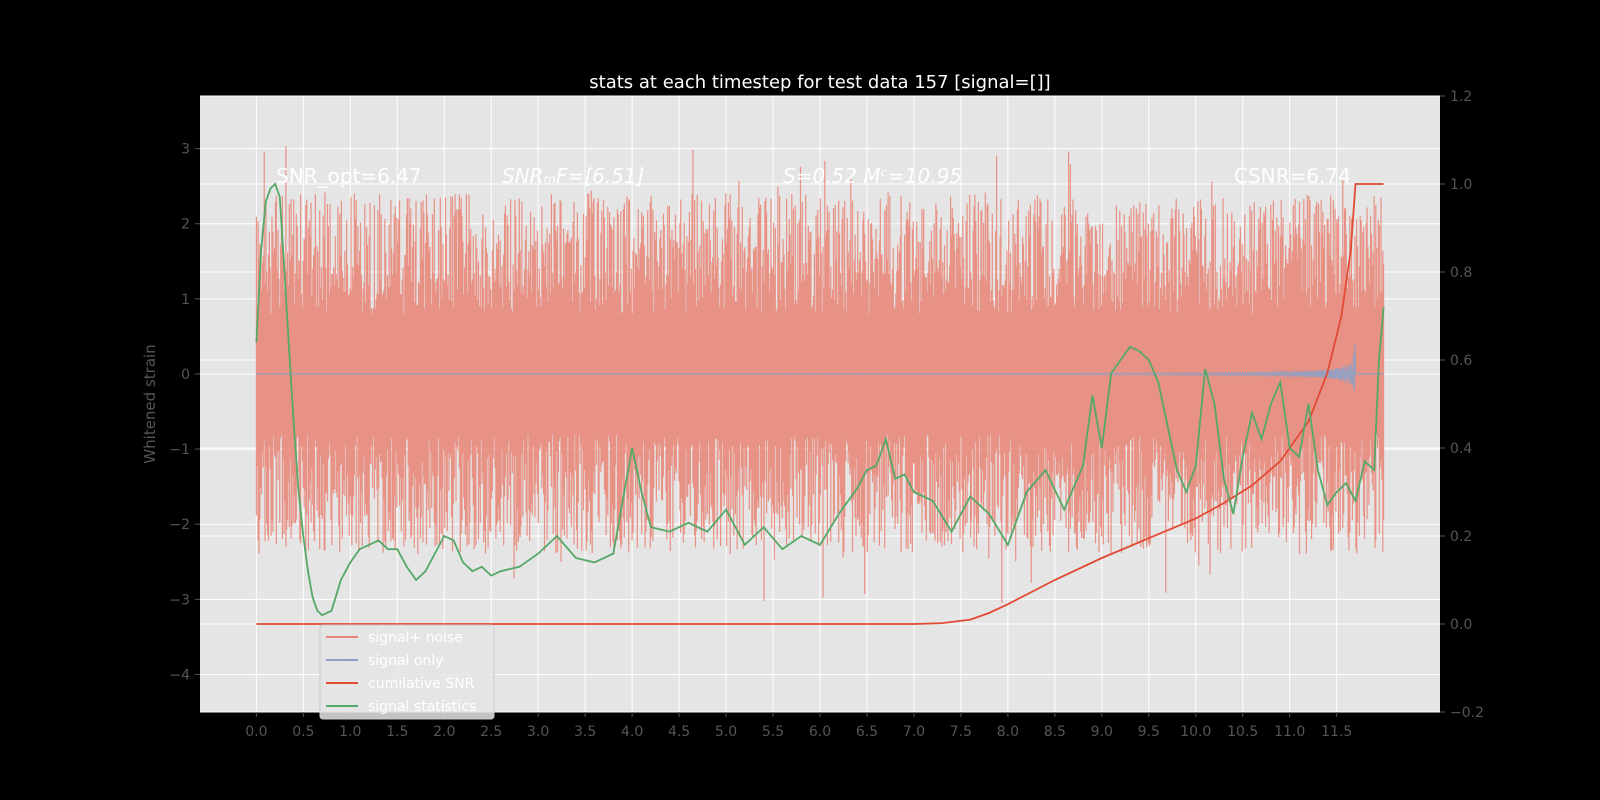  What do you see at coordinates (726, 732) in the screenshot?
I see `x-tick-label: 5.0` at bounding box center [726, 732].